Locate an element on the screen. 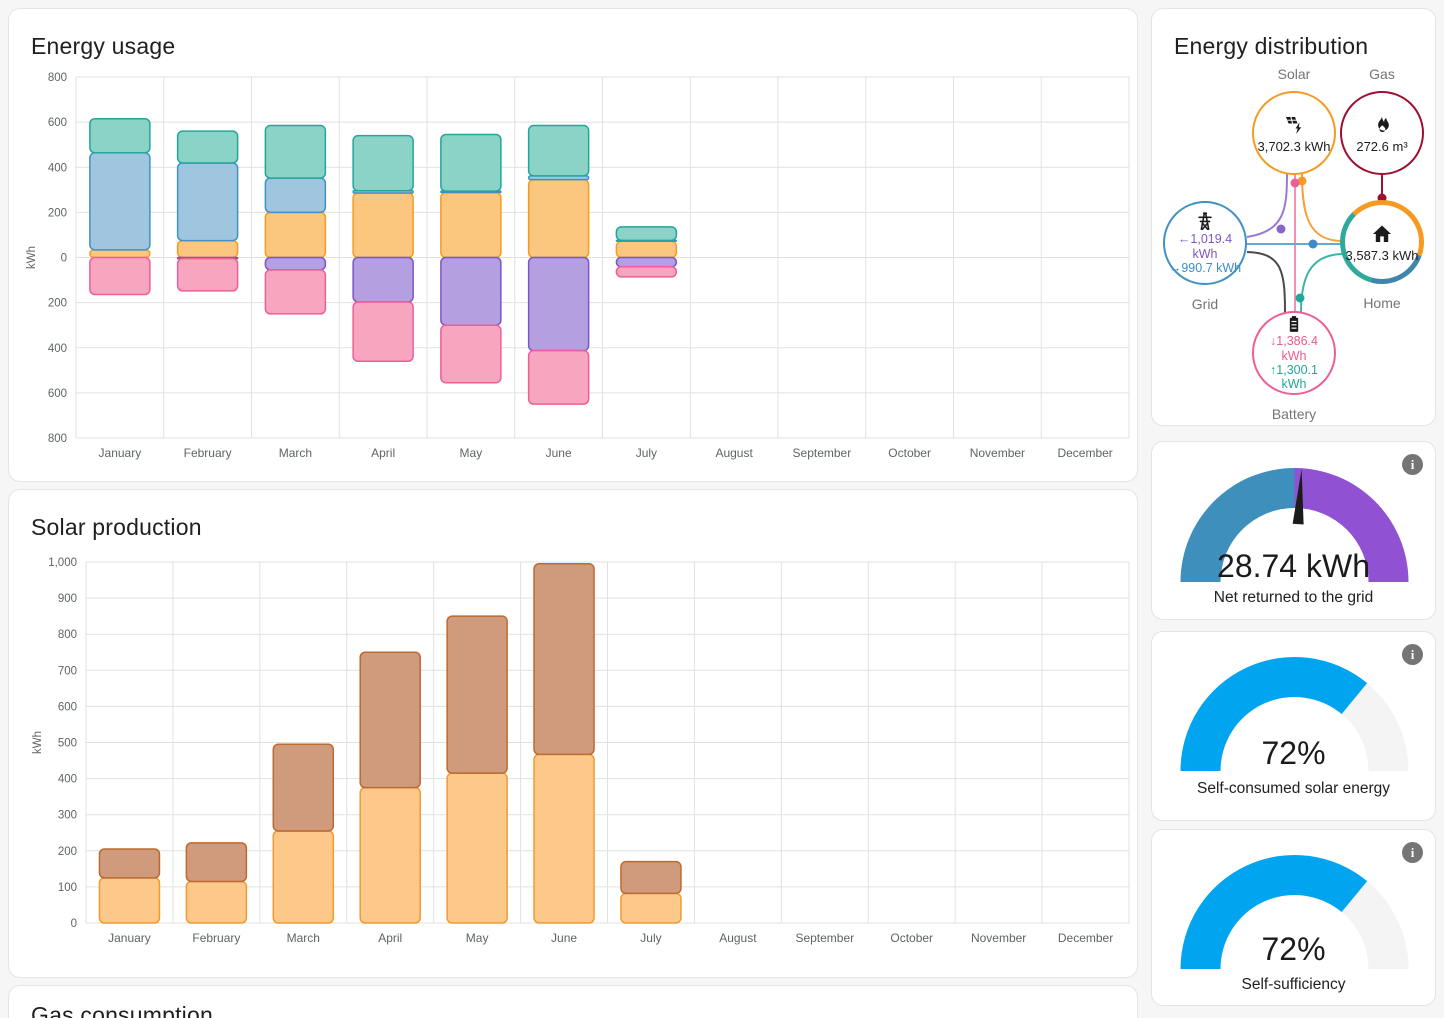 This screenshot has height=1018, width=1444. transmission-tower-icon is located at coordinates (1205, 221).